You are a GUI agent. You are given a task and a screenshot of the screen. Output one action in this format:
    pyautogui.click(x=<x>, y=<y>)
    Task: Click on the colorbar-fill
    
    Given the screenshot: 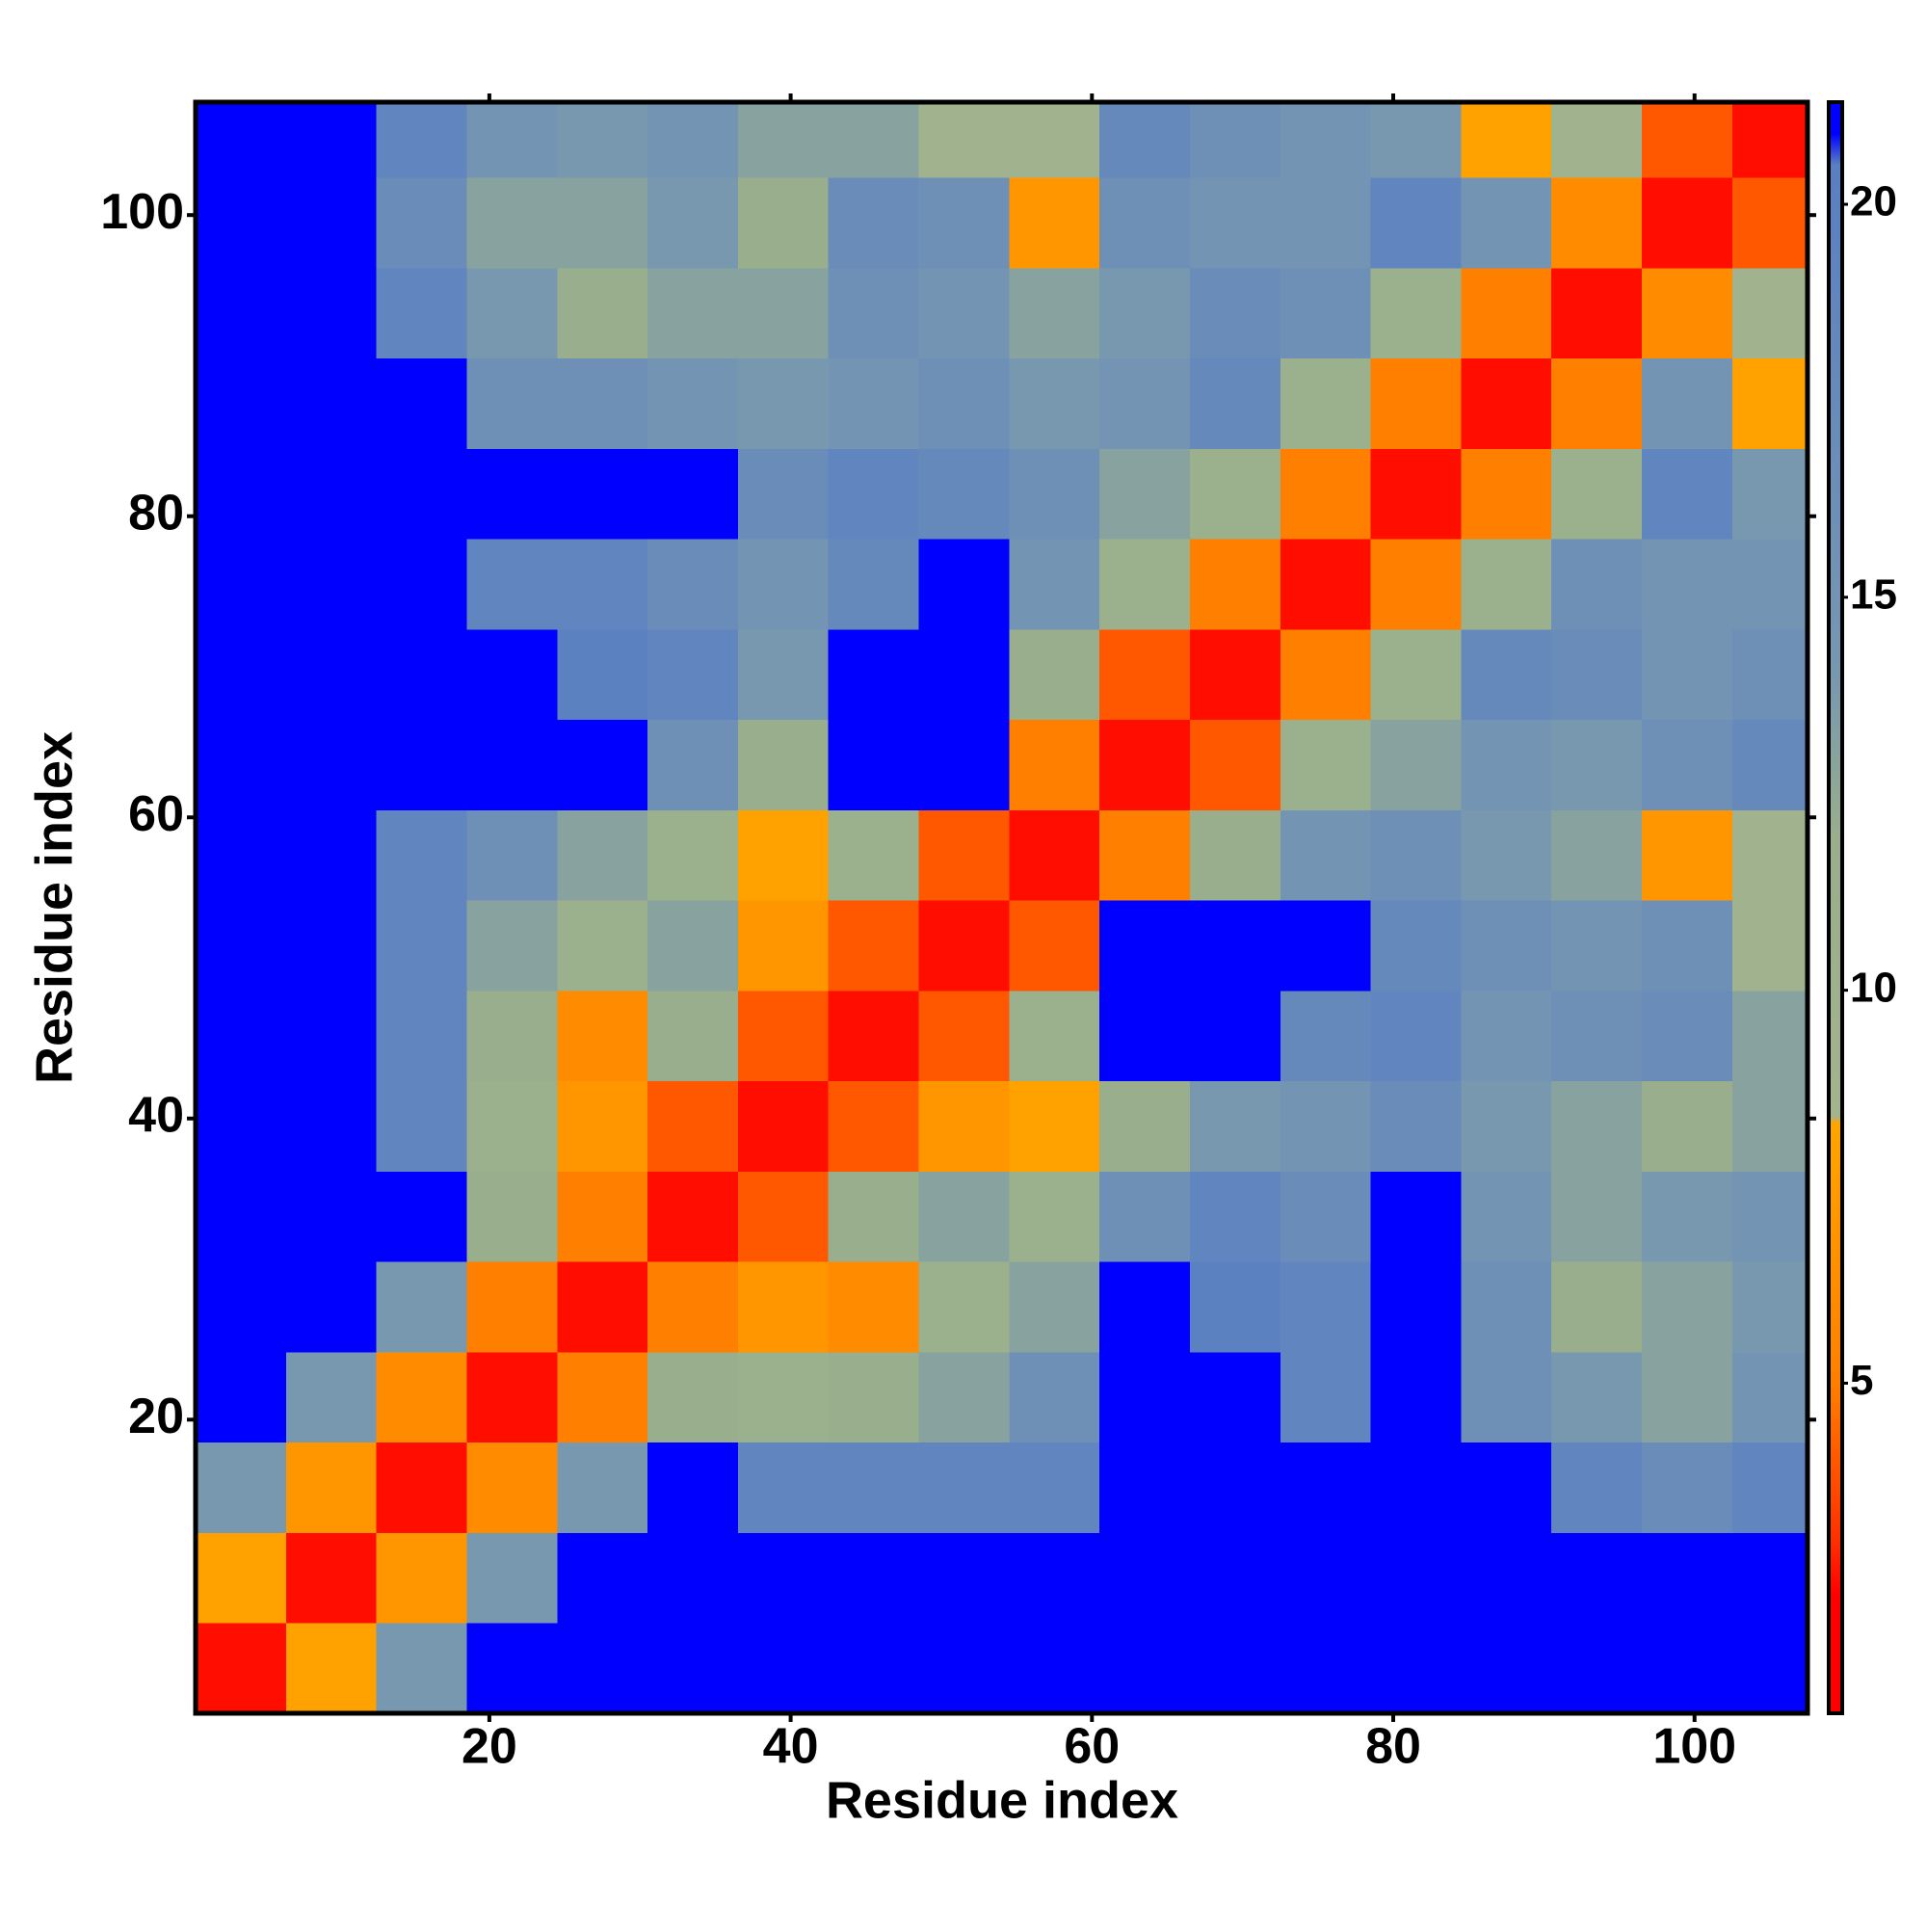 What is the action you would take?
    pyautogui.click(x=1835, y=907)
    